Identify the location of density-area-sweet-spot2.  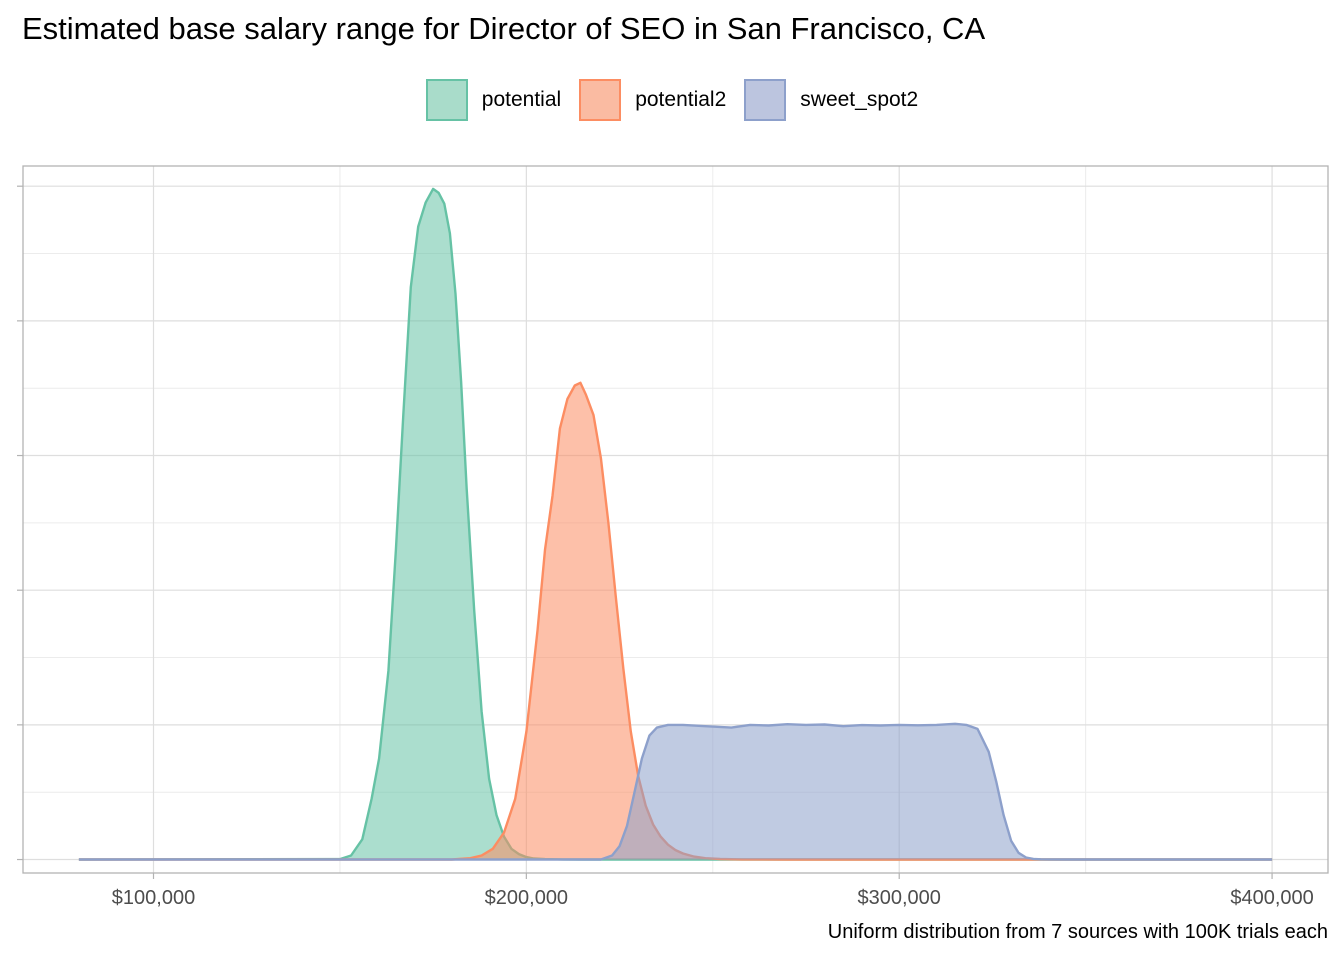
(675, 791).